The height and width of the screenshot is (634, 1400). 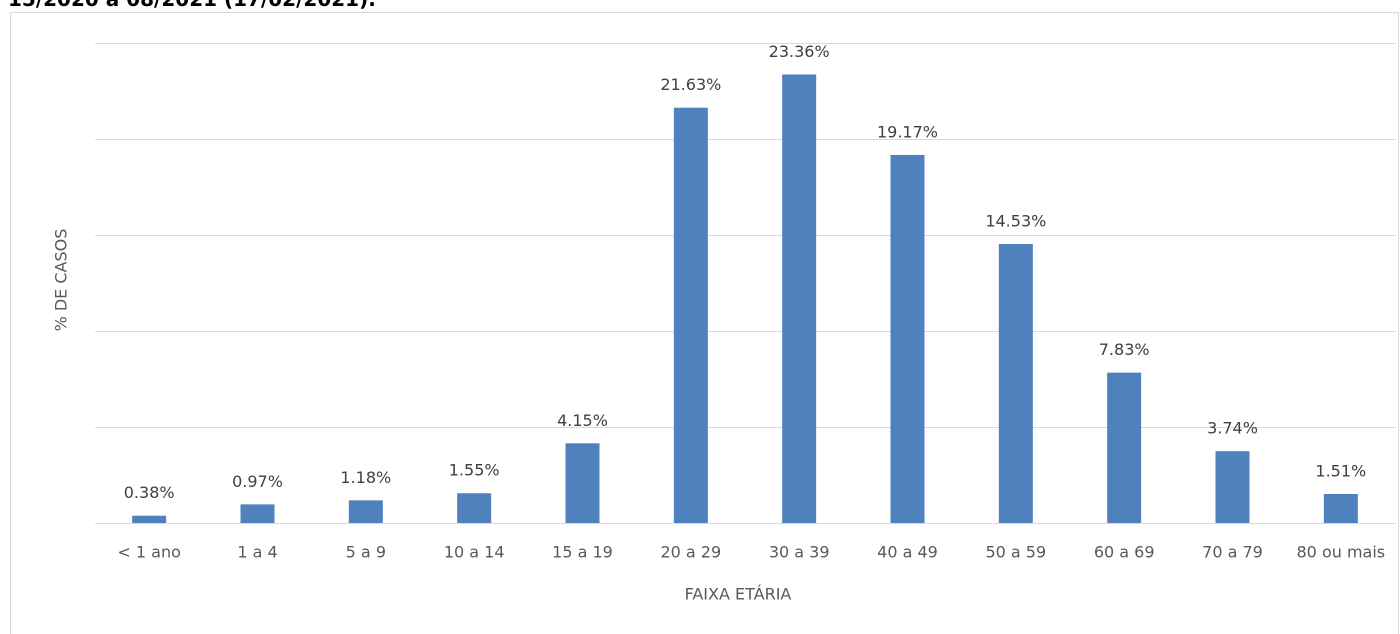 I want to click on data-label: 1.18%, so click(x=365, y=477).